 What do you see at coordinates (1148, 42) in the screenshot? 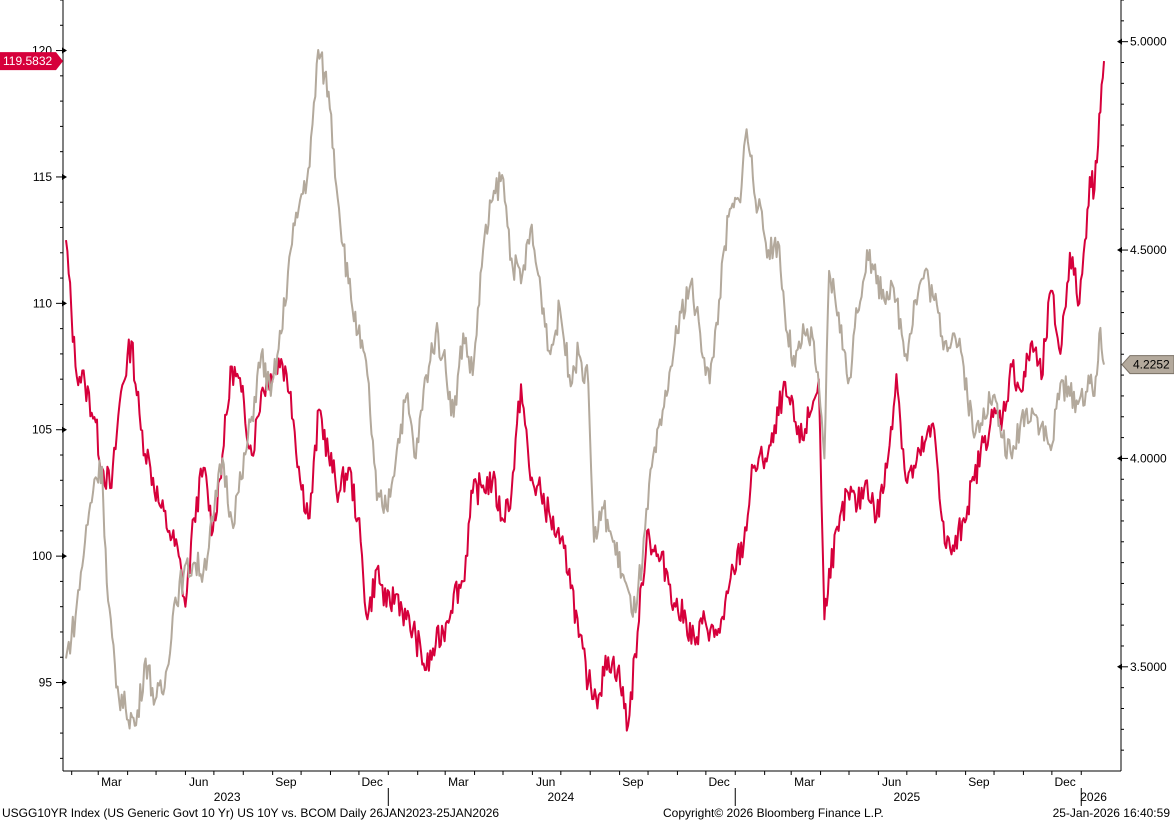
I see `right-tick-label: 5.0000` at bounding box center [1148, 42].